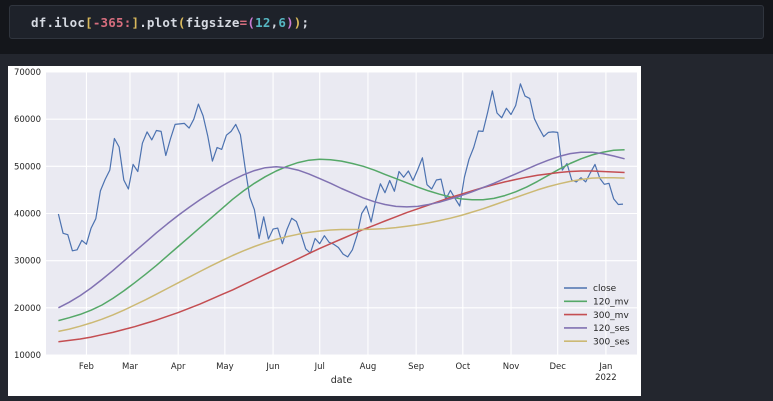 The height and width of the screenshot is (401, 773). I want to click on code-token: :, so click(127, 22).